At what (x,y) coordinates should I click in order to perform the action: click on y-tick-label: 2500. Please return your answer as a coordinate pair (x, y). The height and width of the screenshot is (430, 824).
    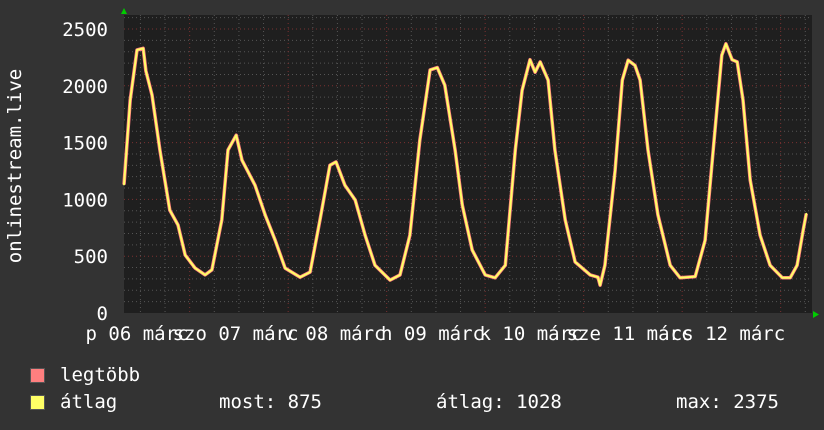
    Looking at the image, I should click on (85, 30).